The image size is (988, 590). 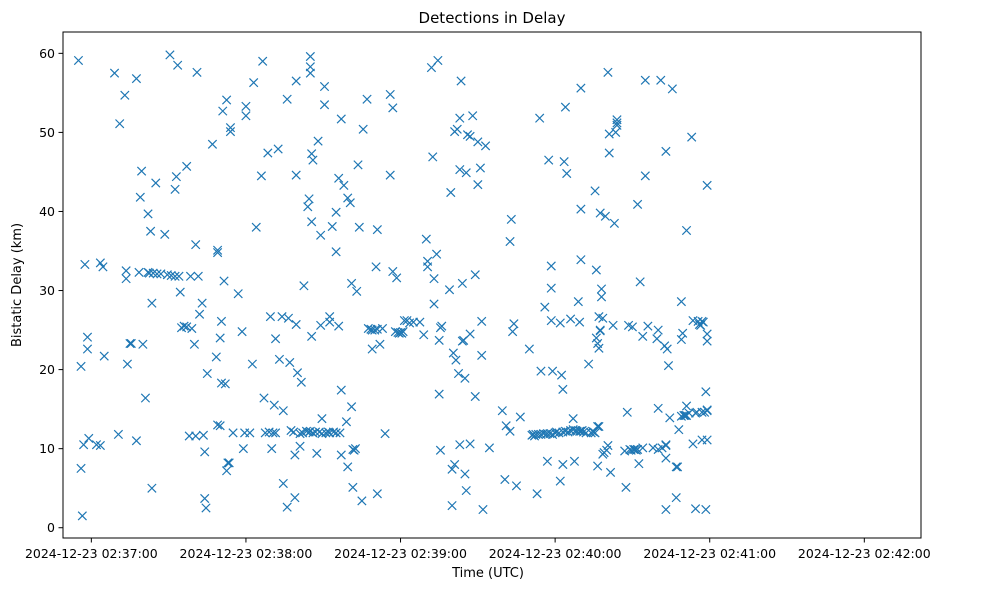 What do you see at coordinates (487, 573) in the screenshot?
I see `x-axis-label: Time (UTC)` at bounding box center [487, 573].